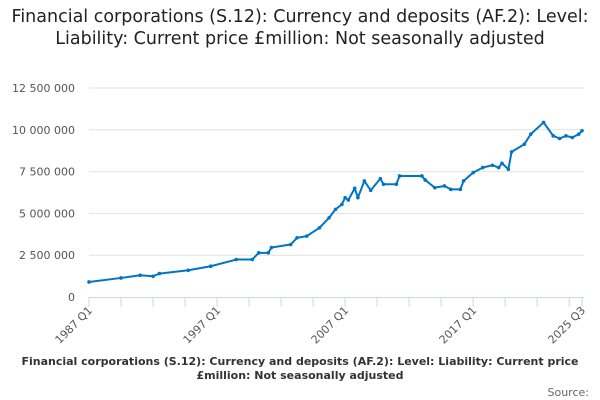 Image resolution: width=600 pixels, height=400 pixels. Describe the element at coordinates (74, 325) in the screenshot. I see `x-tick-label: 1987 Q1` at that location.